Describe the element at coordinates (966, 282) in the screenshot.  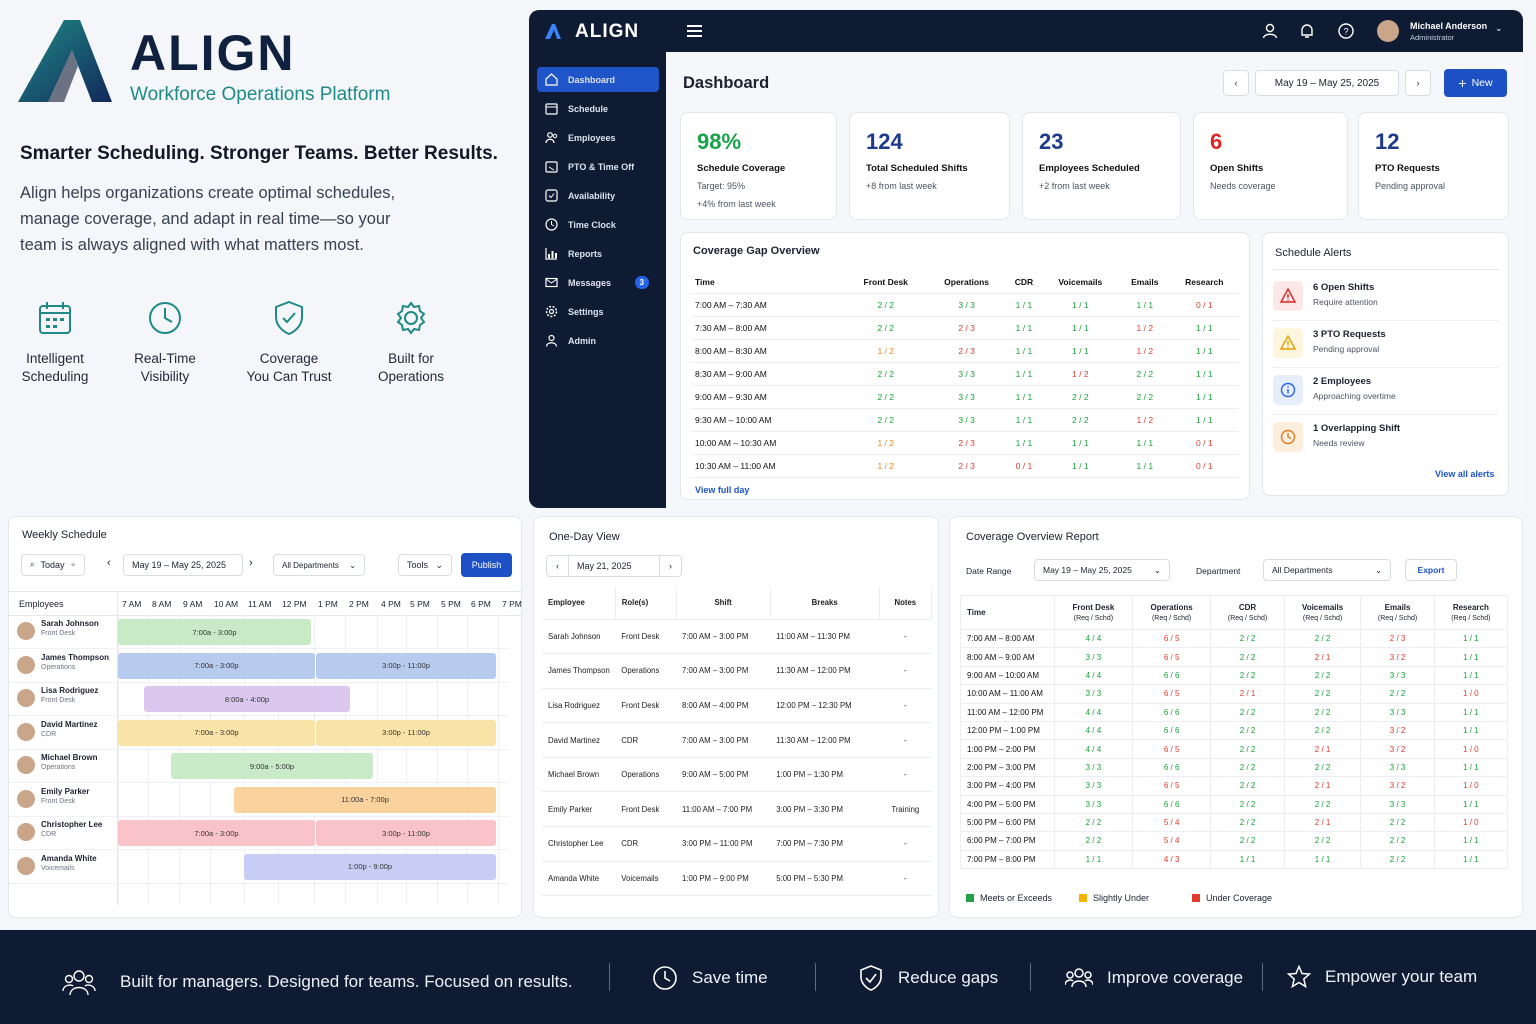
I see `column-header: Operations` at that location.